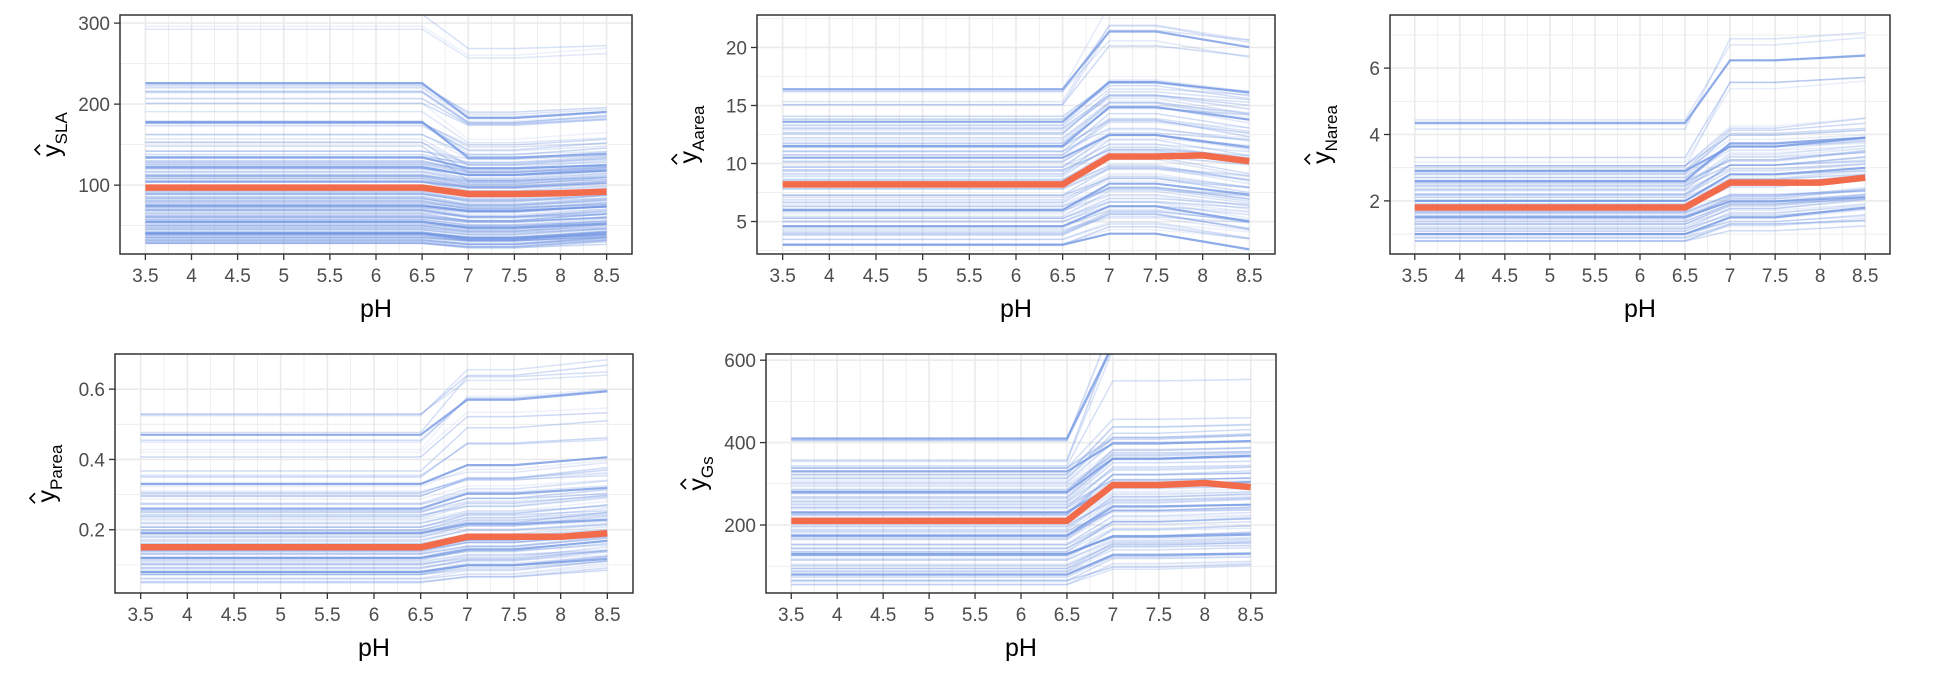 This screenshot has height=678, width=1937. I want to click on grid-lines, so click(1016, 134).